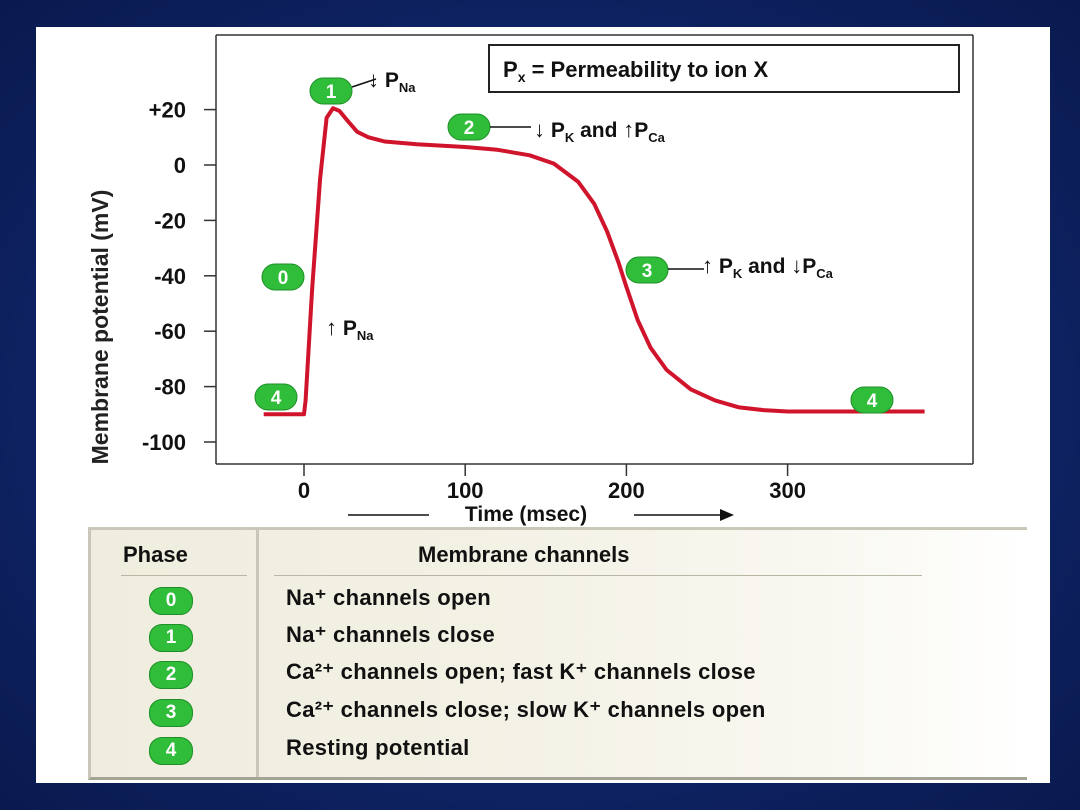 This screenshot has height=810, width=1080. What do you see at coordinates (559, 601) in the screenshot?
I see `table-row: 0 Na⁺ channels open` at bounding box center [559, 601].